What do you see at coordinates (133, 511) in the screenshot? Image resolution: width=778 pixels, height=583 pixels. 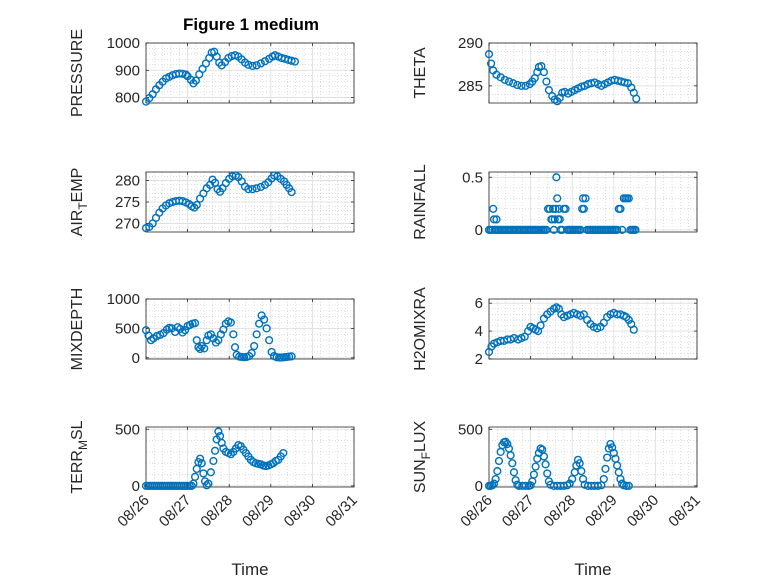 I see `x-tick-label: 08/26` at bounding box center [133, 511].